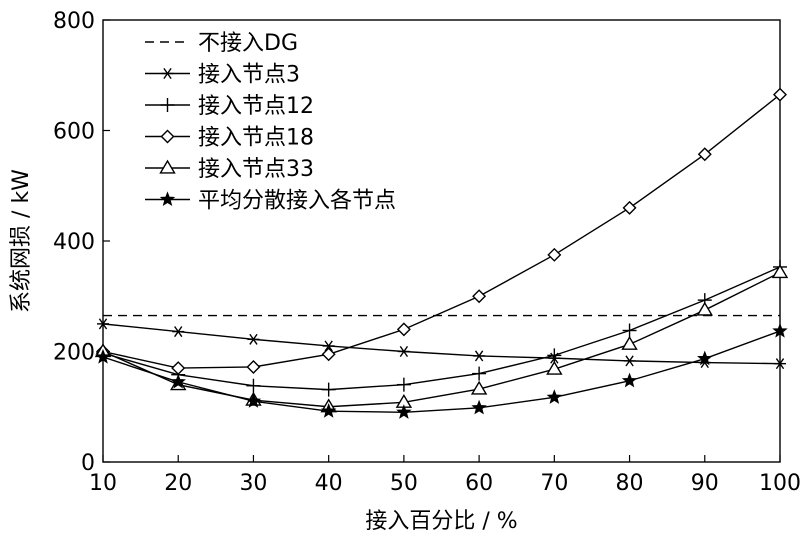 The height and width of the screenshot is (538, 800). I want to click on legend-label: 接入节点33, so click(256, 169).